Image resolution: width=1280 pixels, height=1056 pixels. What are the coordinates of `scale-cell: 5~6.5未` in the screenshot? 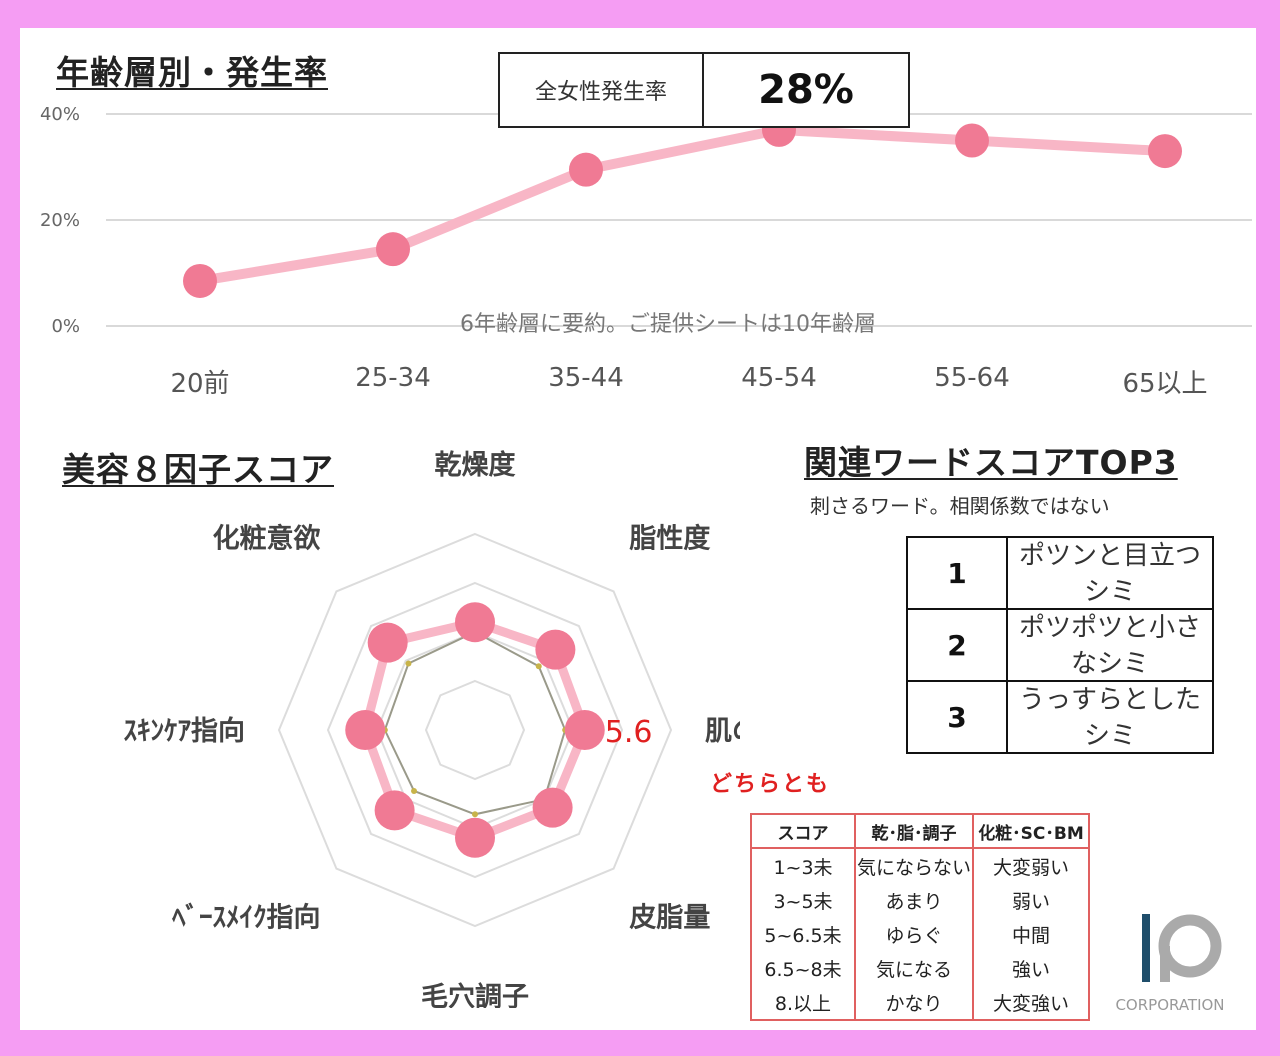 It's located at (803, 934).